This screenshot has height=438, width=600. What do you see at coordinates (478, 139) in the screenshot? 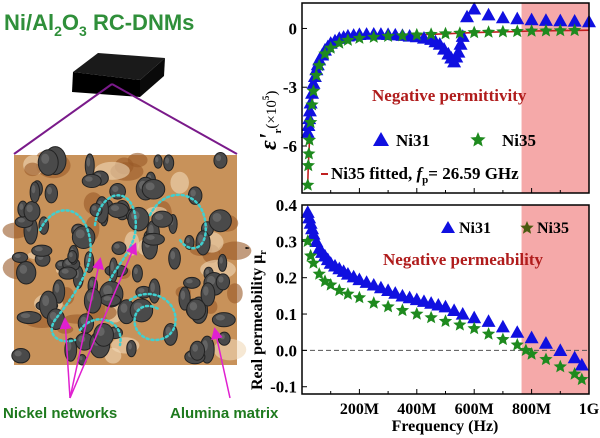
I see `star-glyph` at bounding box center [478, 139].